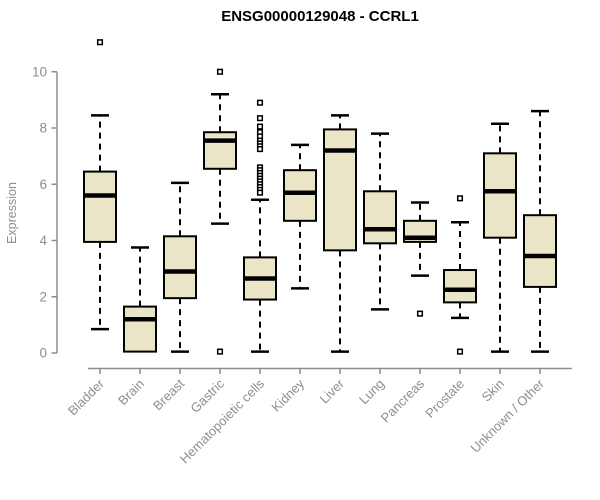  What do you see at coordinates (43, 240) in the screenshot?
I see `y-axis-tick-label: 4` at bounding box center [43, 240].